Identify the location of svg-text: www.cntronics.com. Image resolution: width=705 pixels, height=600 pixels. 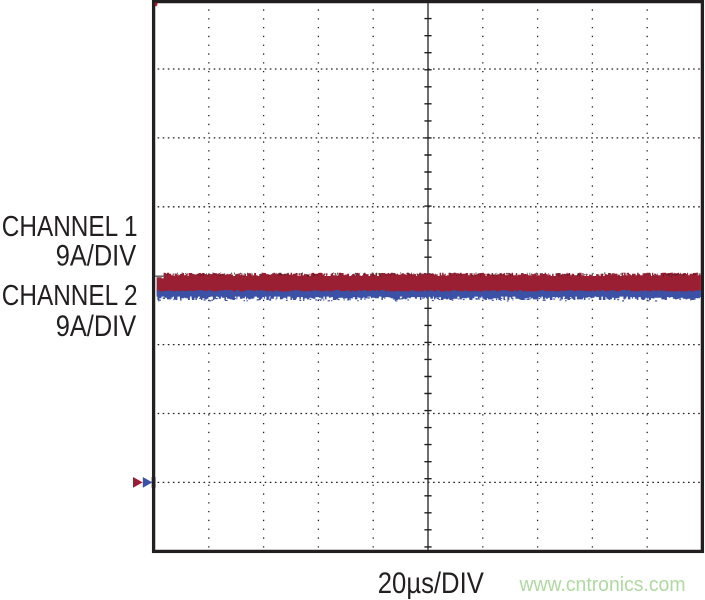
(602, 585).